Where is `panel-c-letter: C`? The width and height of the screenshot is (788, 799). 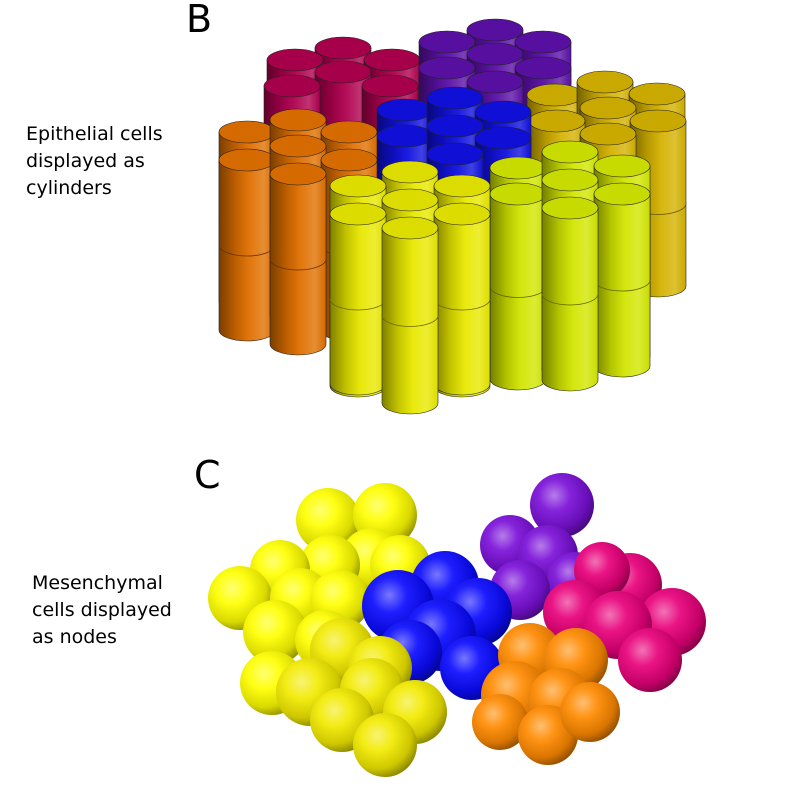
panel-c-letter: C is located at coordinates (207, 475).